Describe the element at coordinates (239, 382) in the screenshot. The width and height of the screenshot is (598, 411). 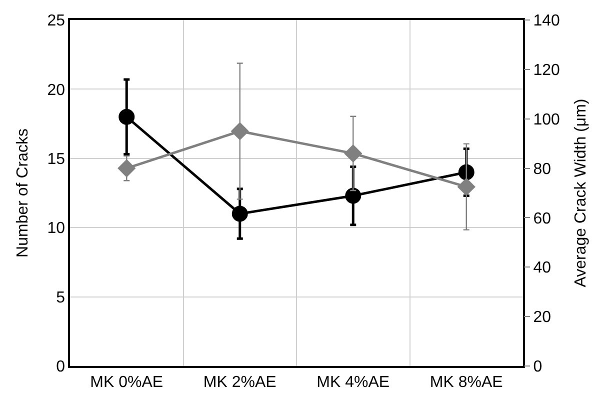
I see `x-tick-label: MK 2%AE` at that location.